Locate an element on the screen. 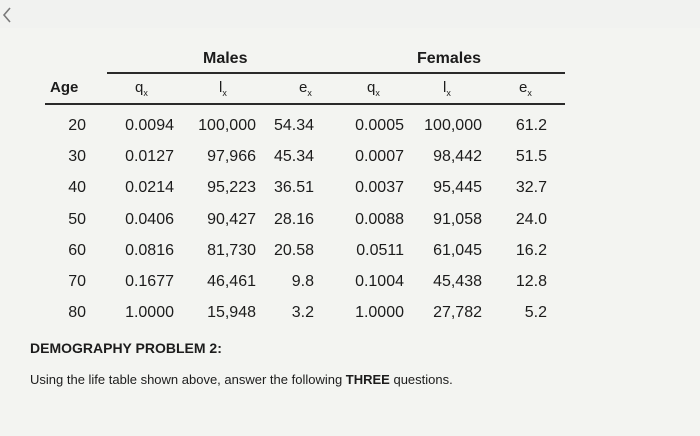 This screenshot has height=436, width=700. table-cell: 70 is located at coordinates (77, 282).